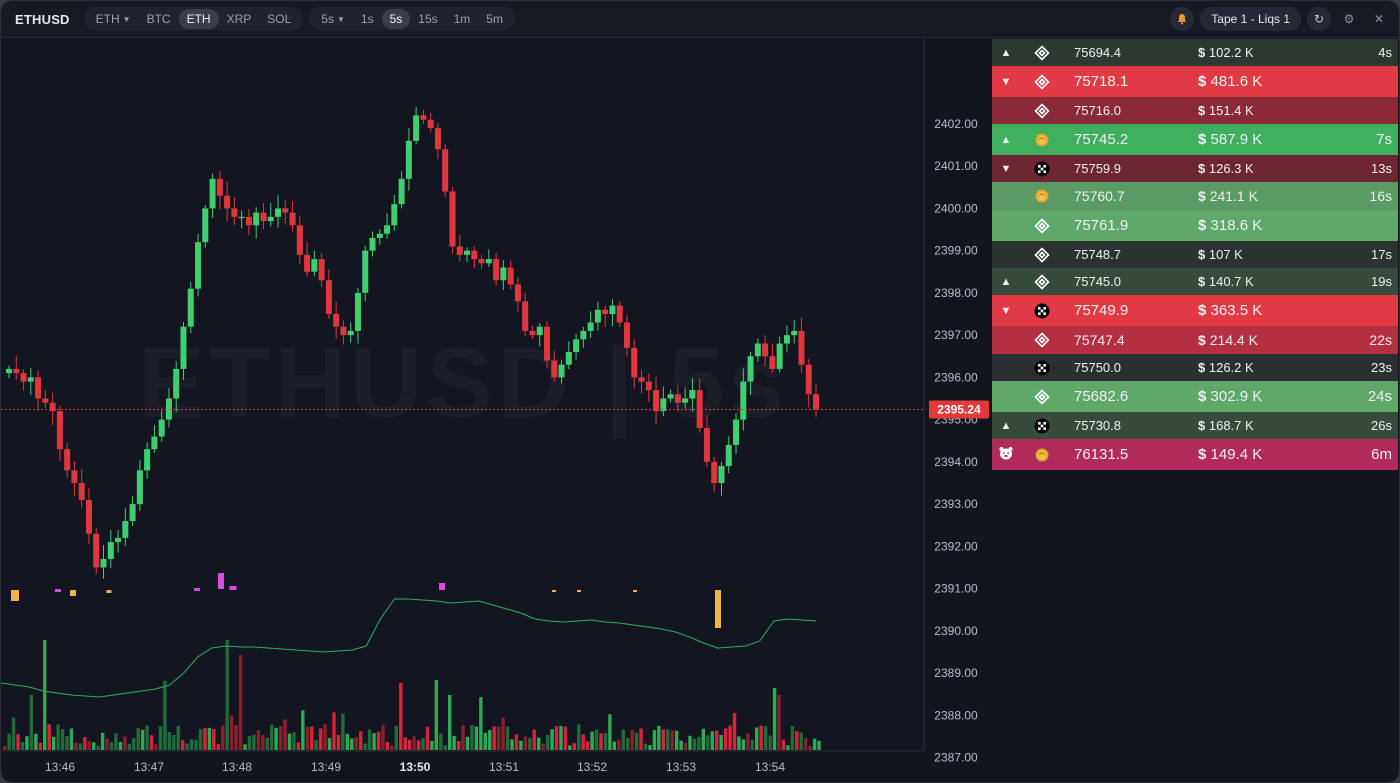 The image size is (1400, 783). Describe the element at coordinates (1349, 19) in the screenshot. I see `gear-icon: ⚙` at that location.